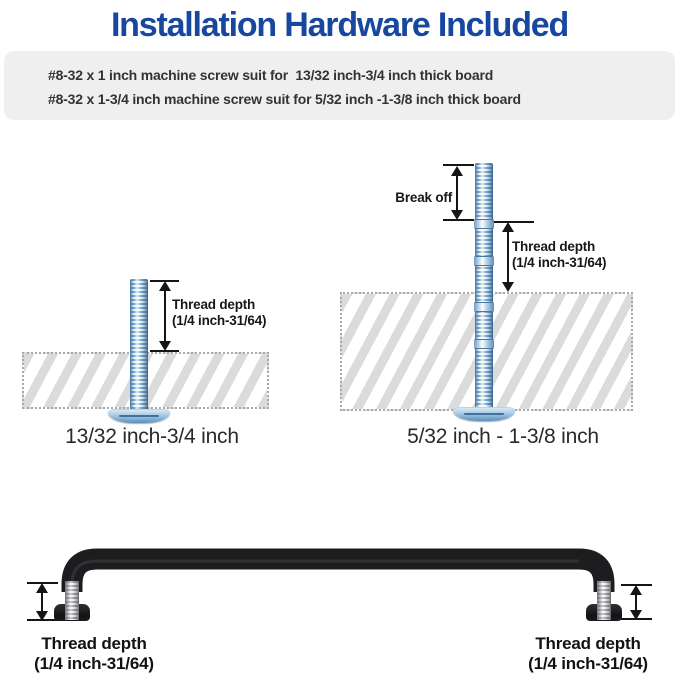  I want to click on long-screw-head, so click(484, 414).